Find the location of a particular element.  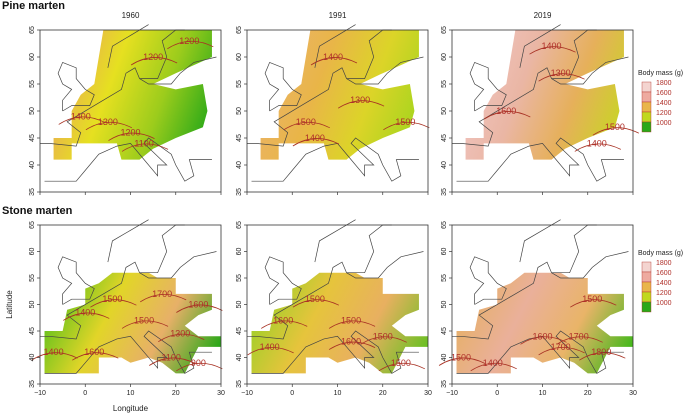

legend-body-mass: Body mass (g) 1800 1600 1400 1200 1000 is located at coordinates (660, 101).